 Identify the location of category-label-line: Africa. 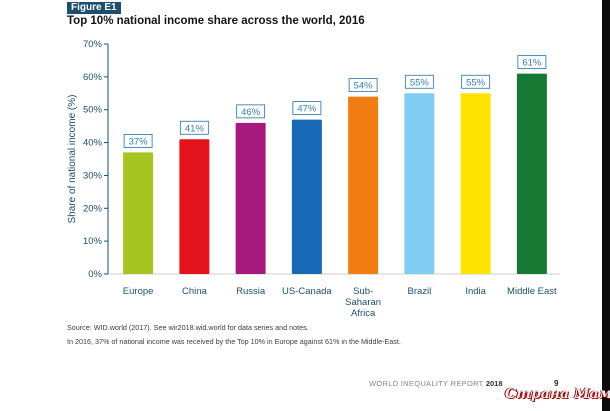
(363, 313).